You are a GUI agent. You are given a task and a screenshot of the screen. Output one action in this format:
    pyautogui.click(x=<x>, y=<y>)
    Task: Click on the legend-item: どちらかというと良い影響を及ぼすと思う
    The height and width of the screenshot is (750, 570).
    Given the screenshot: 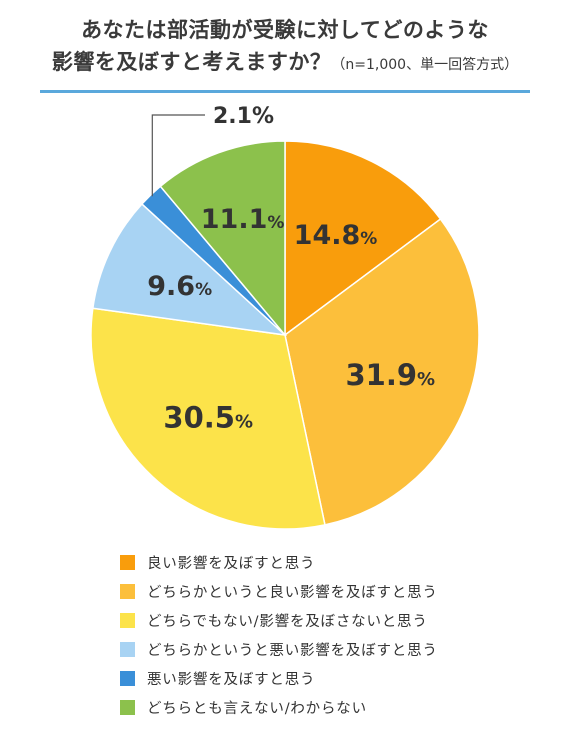 What is the action you would take?
    pyautogui.click(x=279, y=591)
    